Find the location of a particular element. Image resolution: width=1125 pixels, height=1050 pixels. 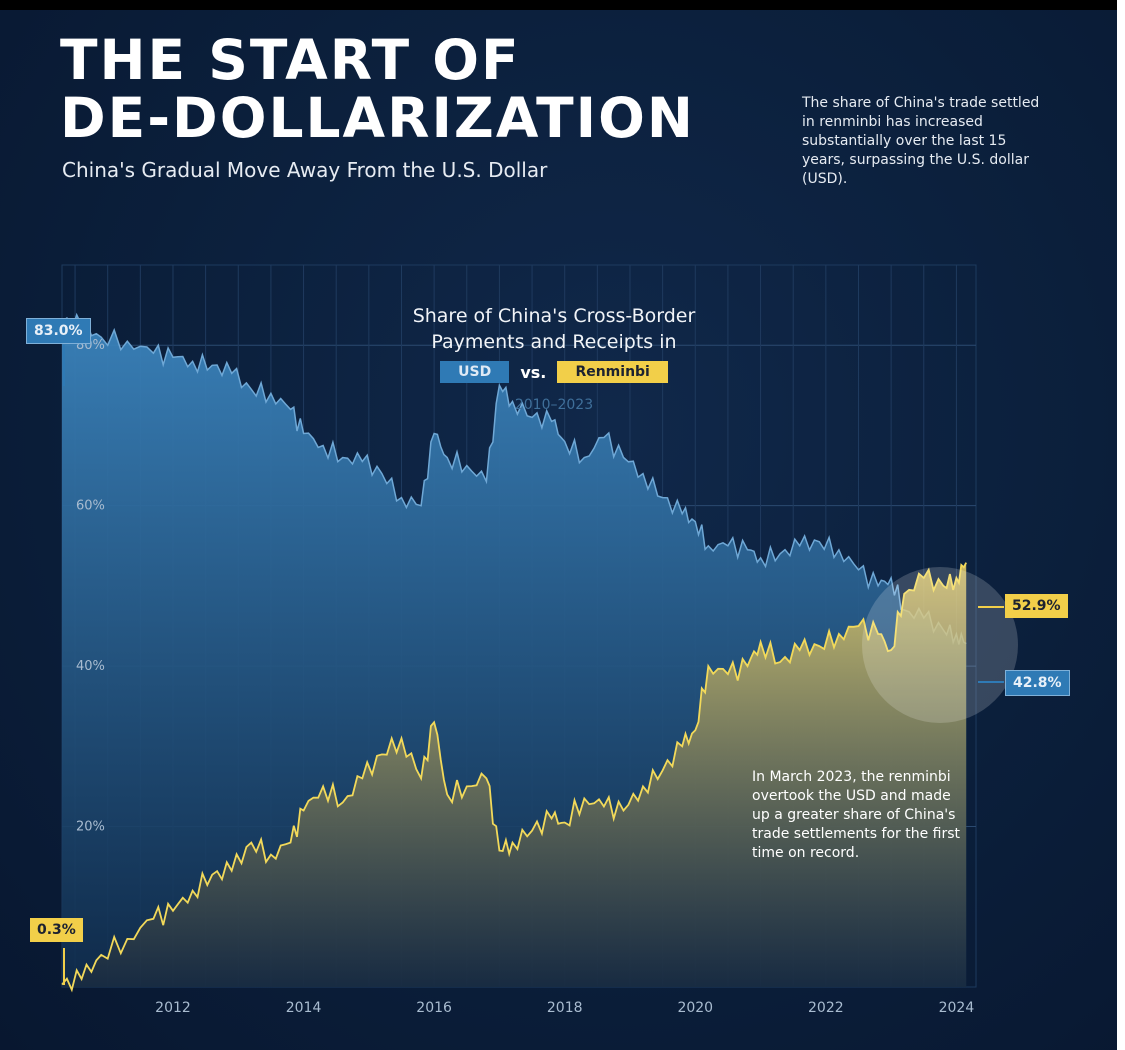

callout-renminbi-start: 0.3% is located at coordinates (56, 930).